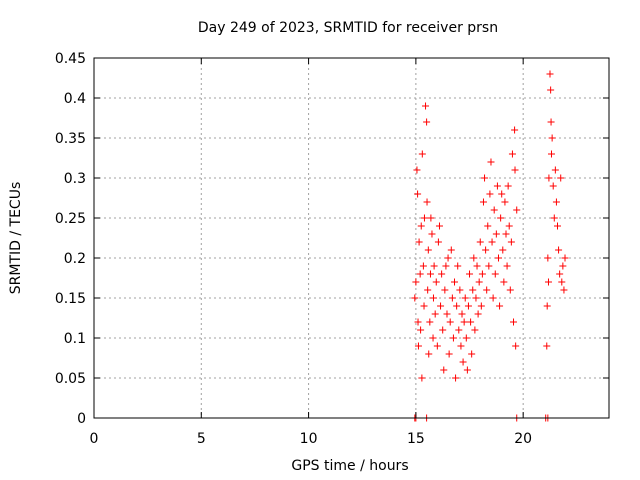 The height and width of the screenshot is (480, 640). Describe the element at coordinates (70, 219) in the screenshot. I see `y-tick-label: 0.25` at that location.